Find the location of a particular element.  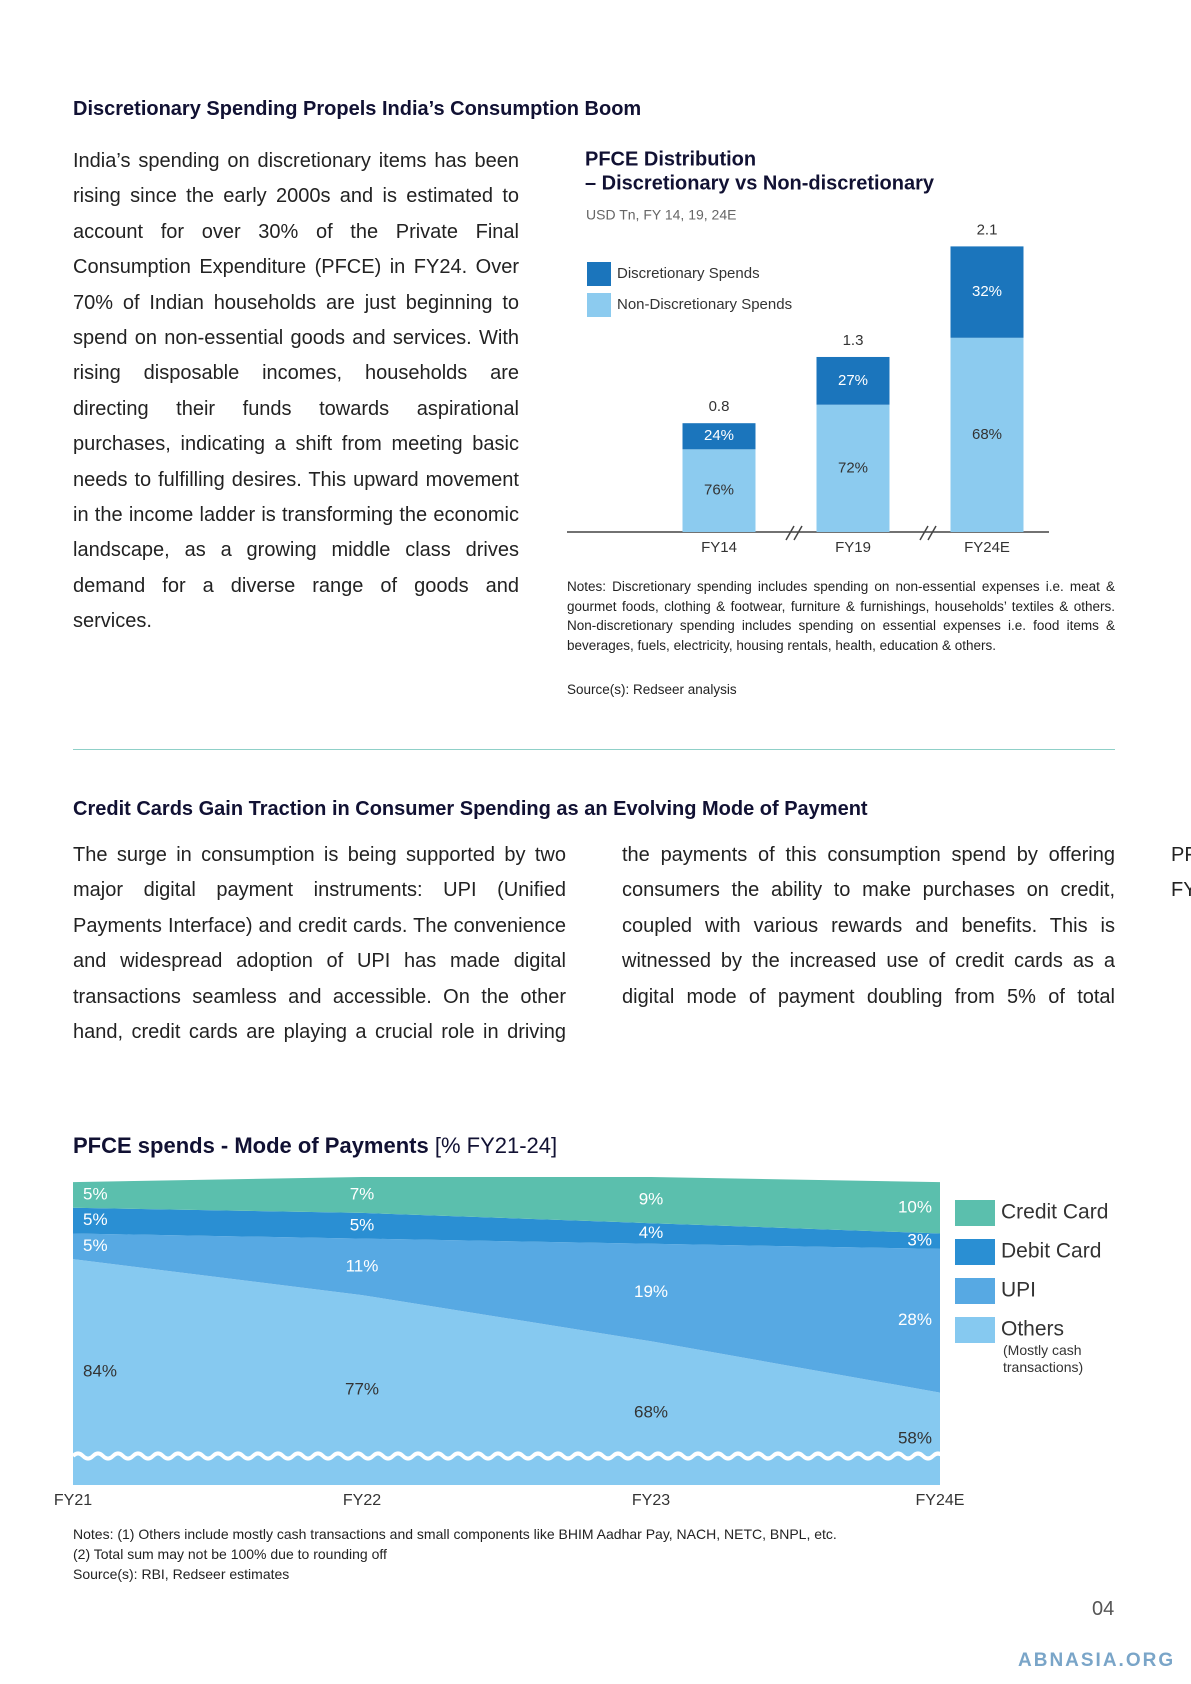

data-label: 76% is located at coordinates (719, 490).